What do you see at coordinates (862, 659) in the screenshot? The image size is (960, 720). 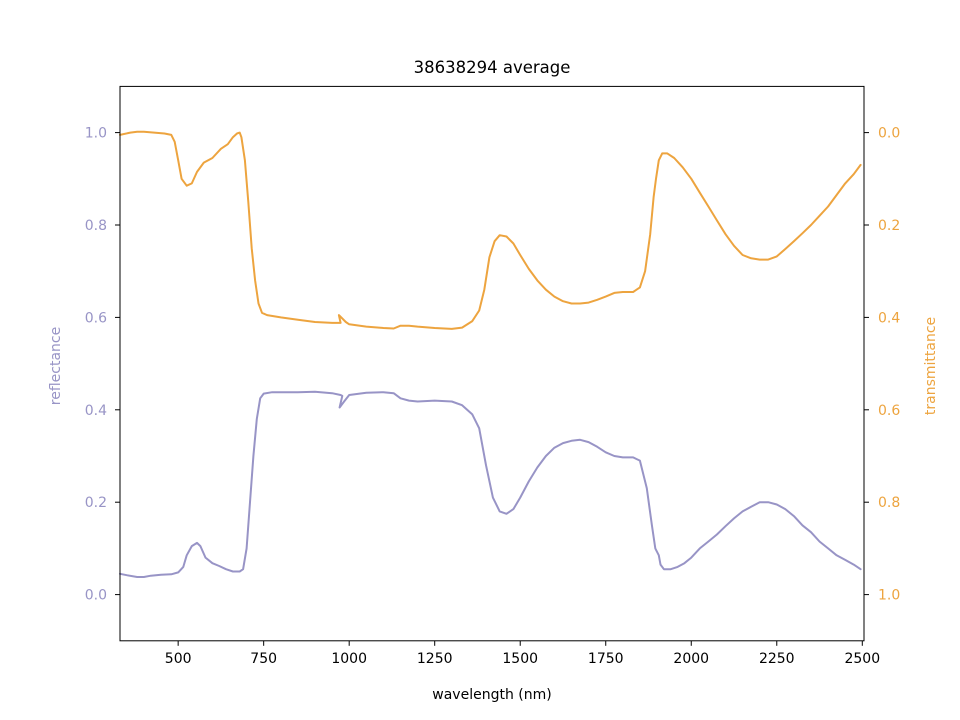 I see `x-tick-label: 2500` at bounding box center [862, 659].